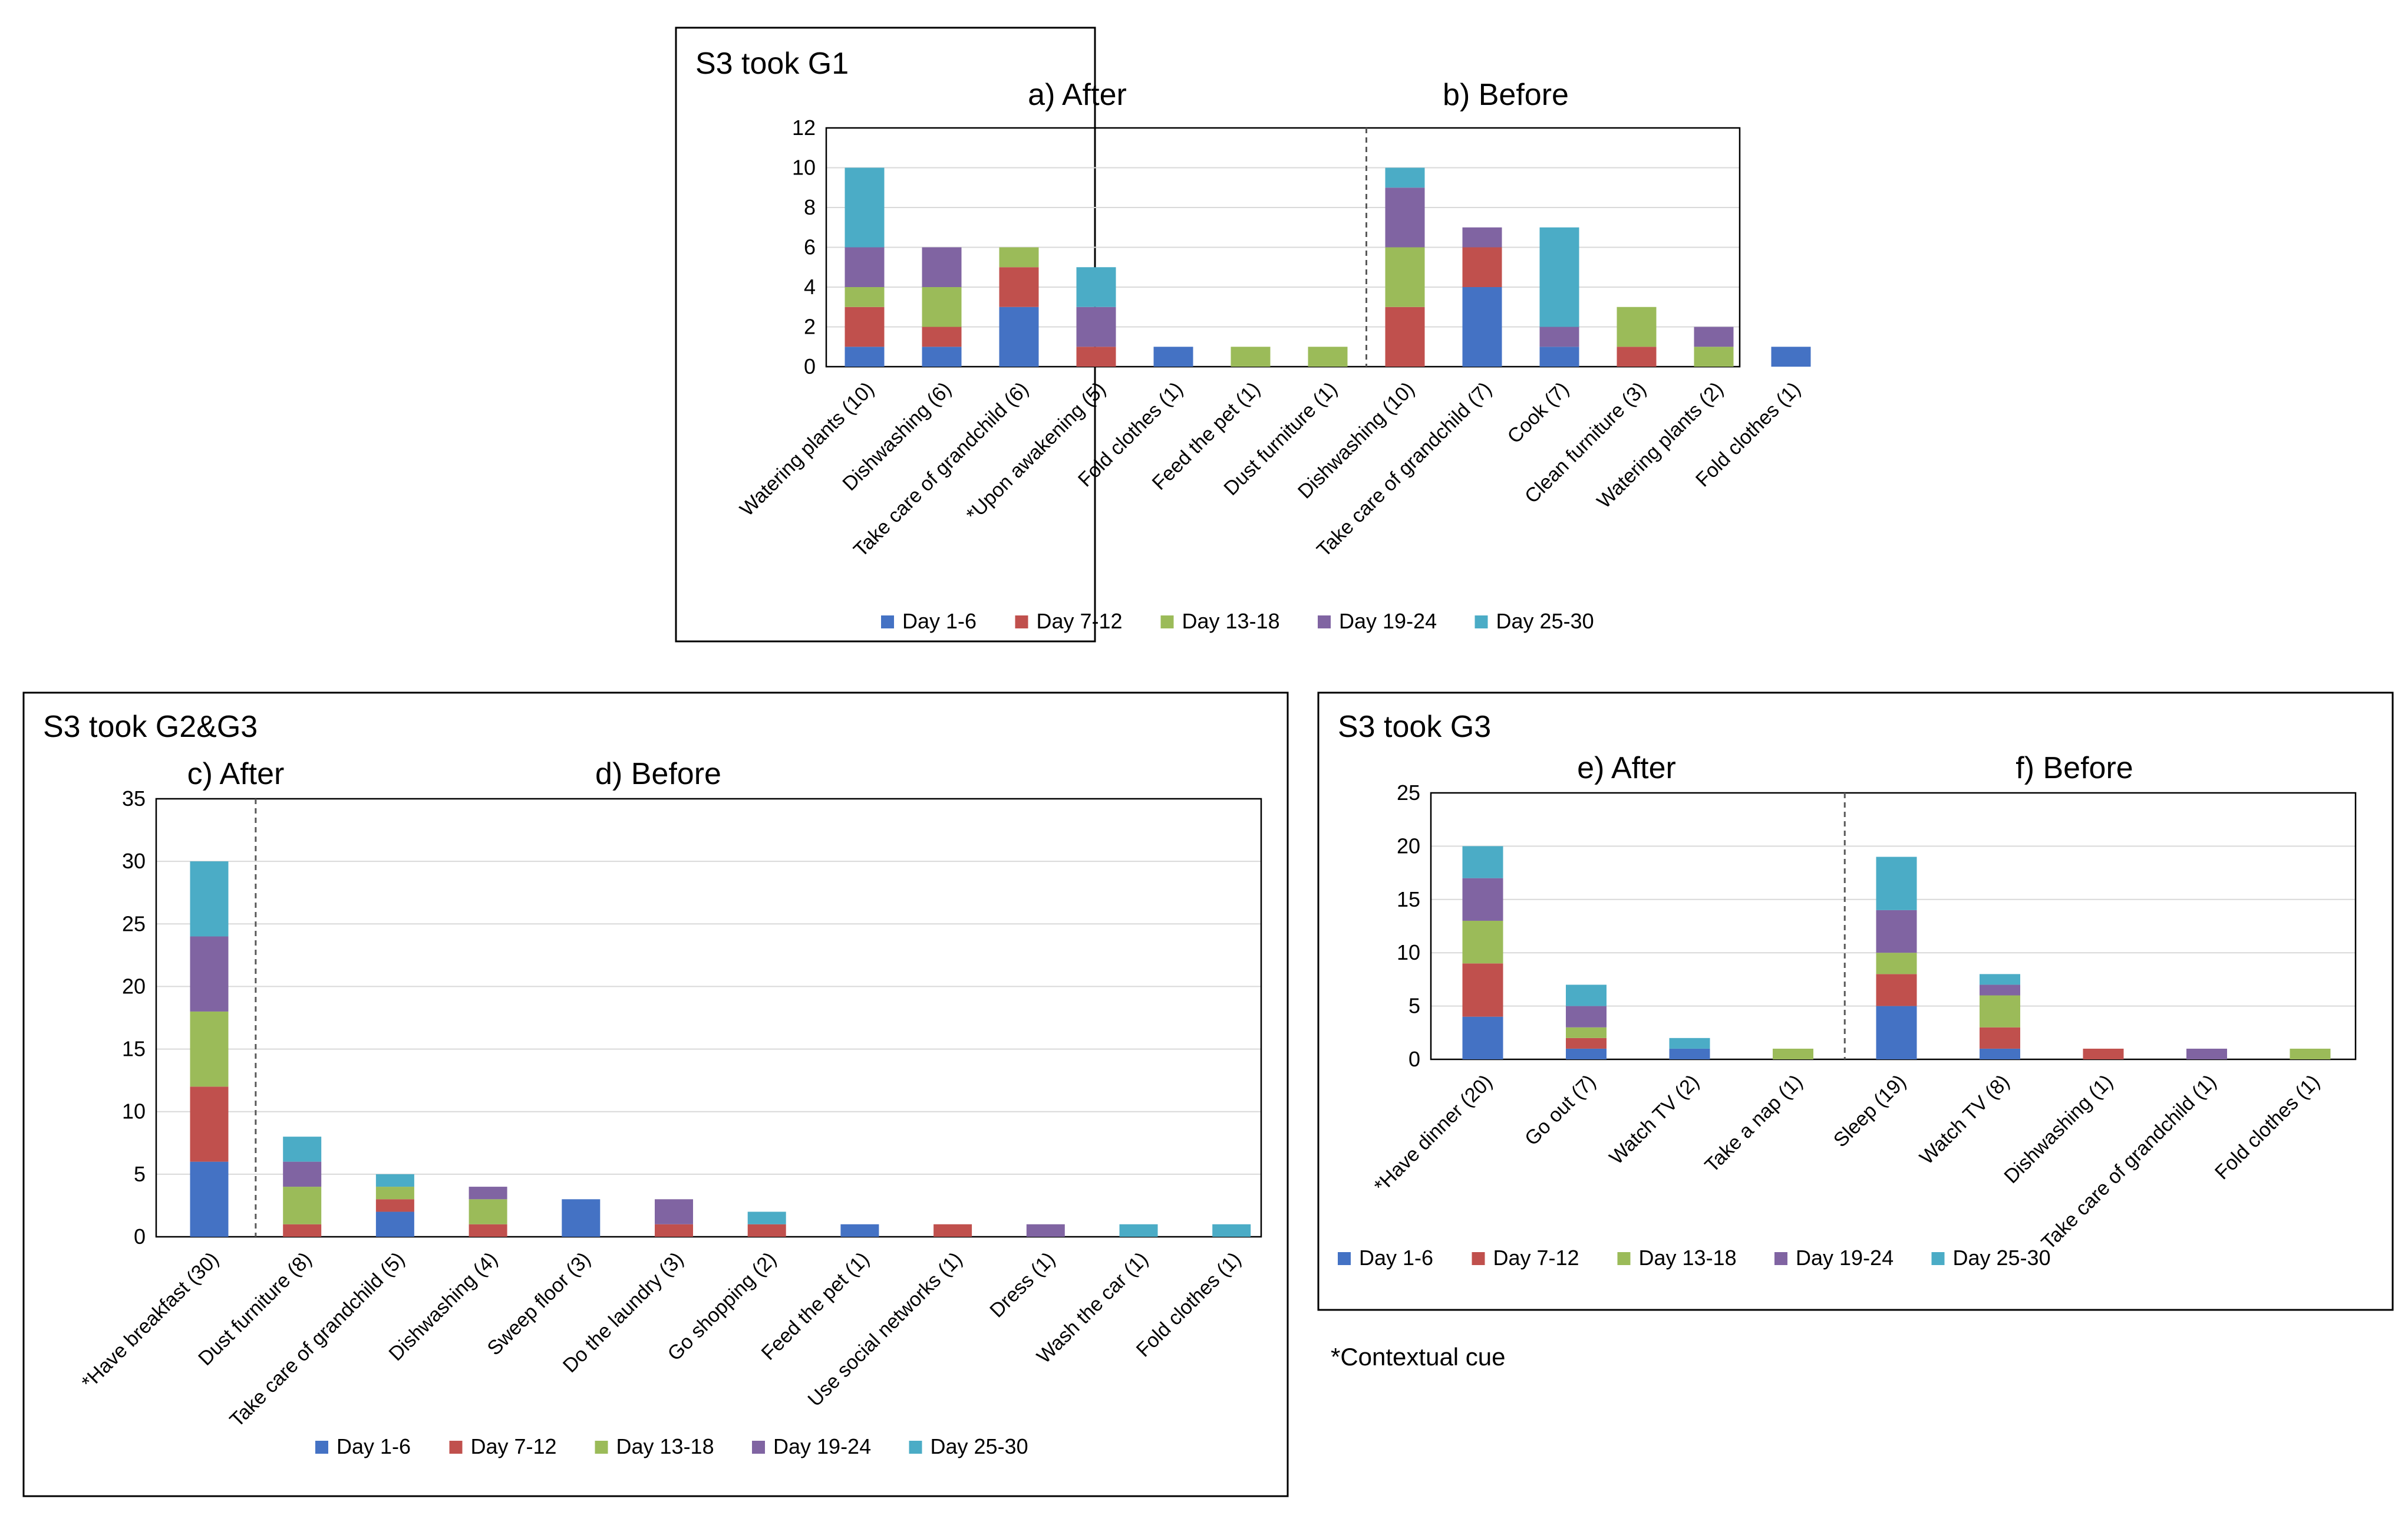 The height and width of the screenshot is (1528, 2408). Describe the element at coordinates (810, 207) in the screenshot. I see `y-tick-label: 8` at that location.